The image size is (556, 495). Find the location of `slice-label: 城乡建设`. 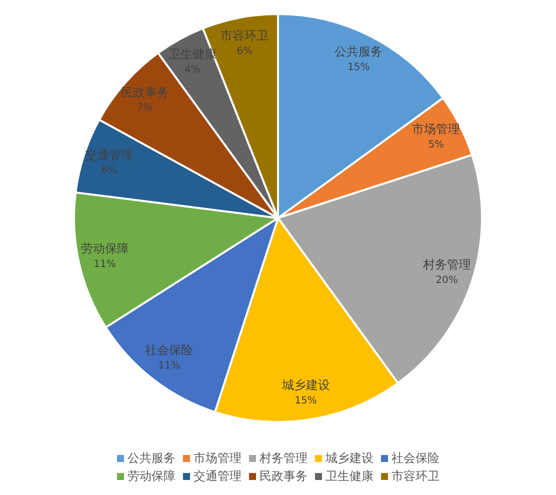

slice-label: 城乡建设 is located at coordinates (305, 385).